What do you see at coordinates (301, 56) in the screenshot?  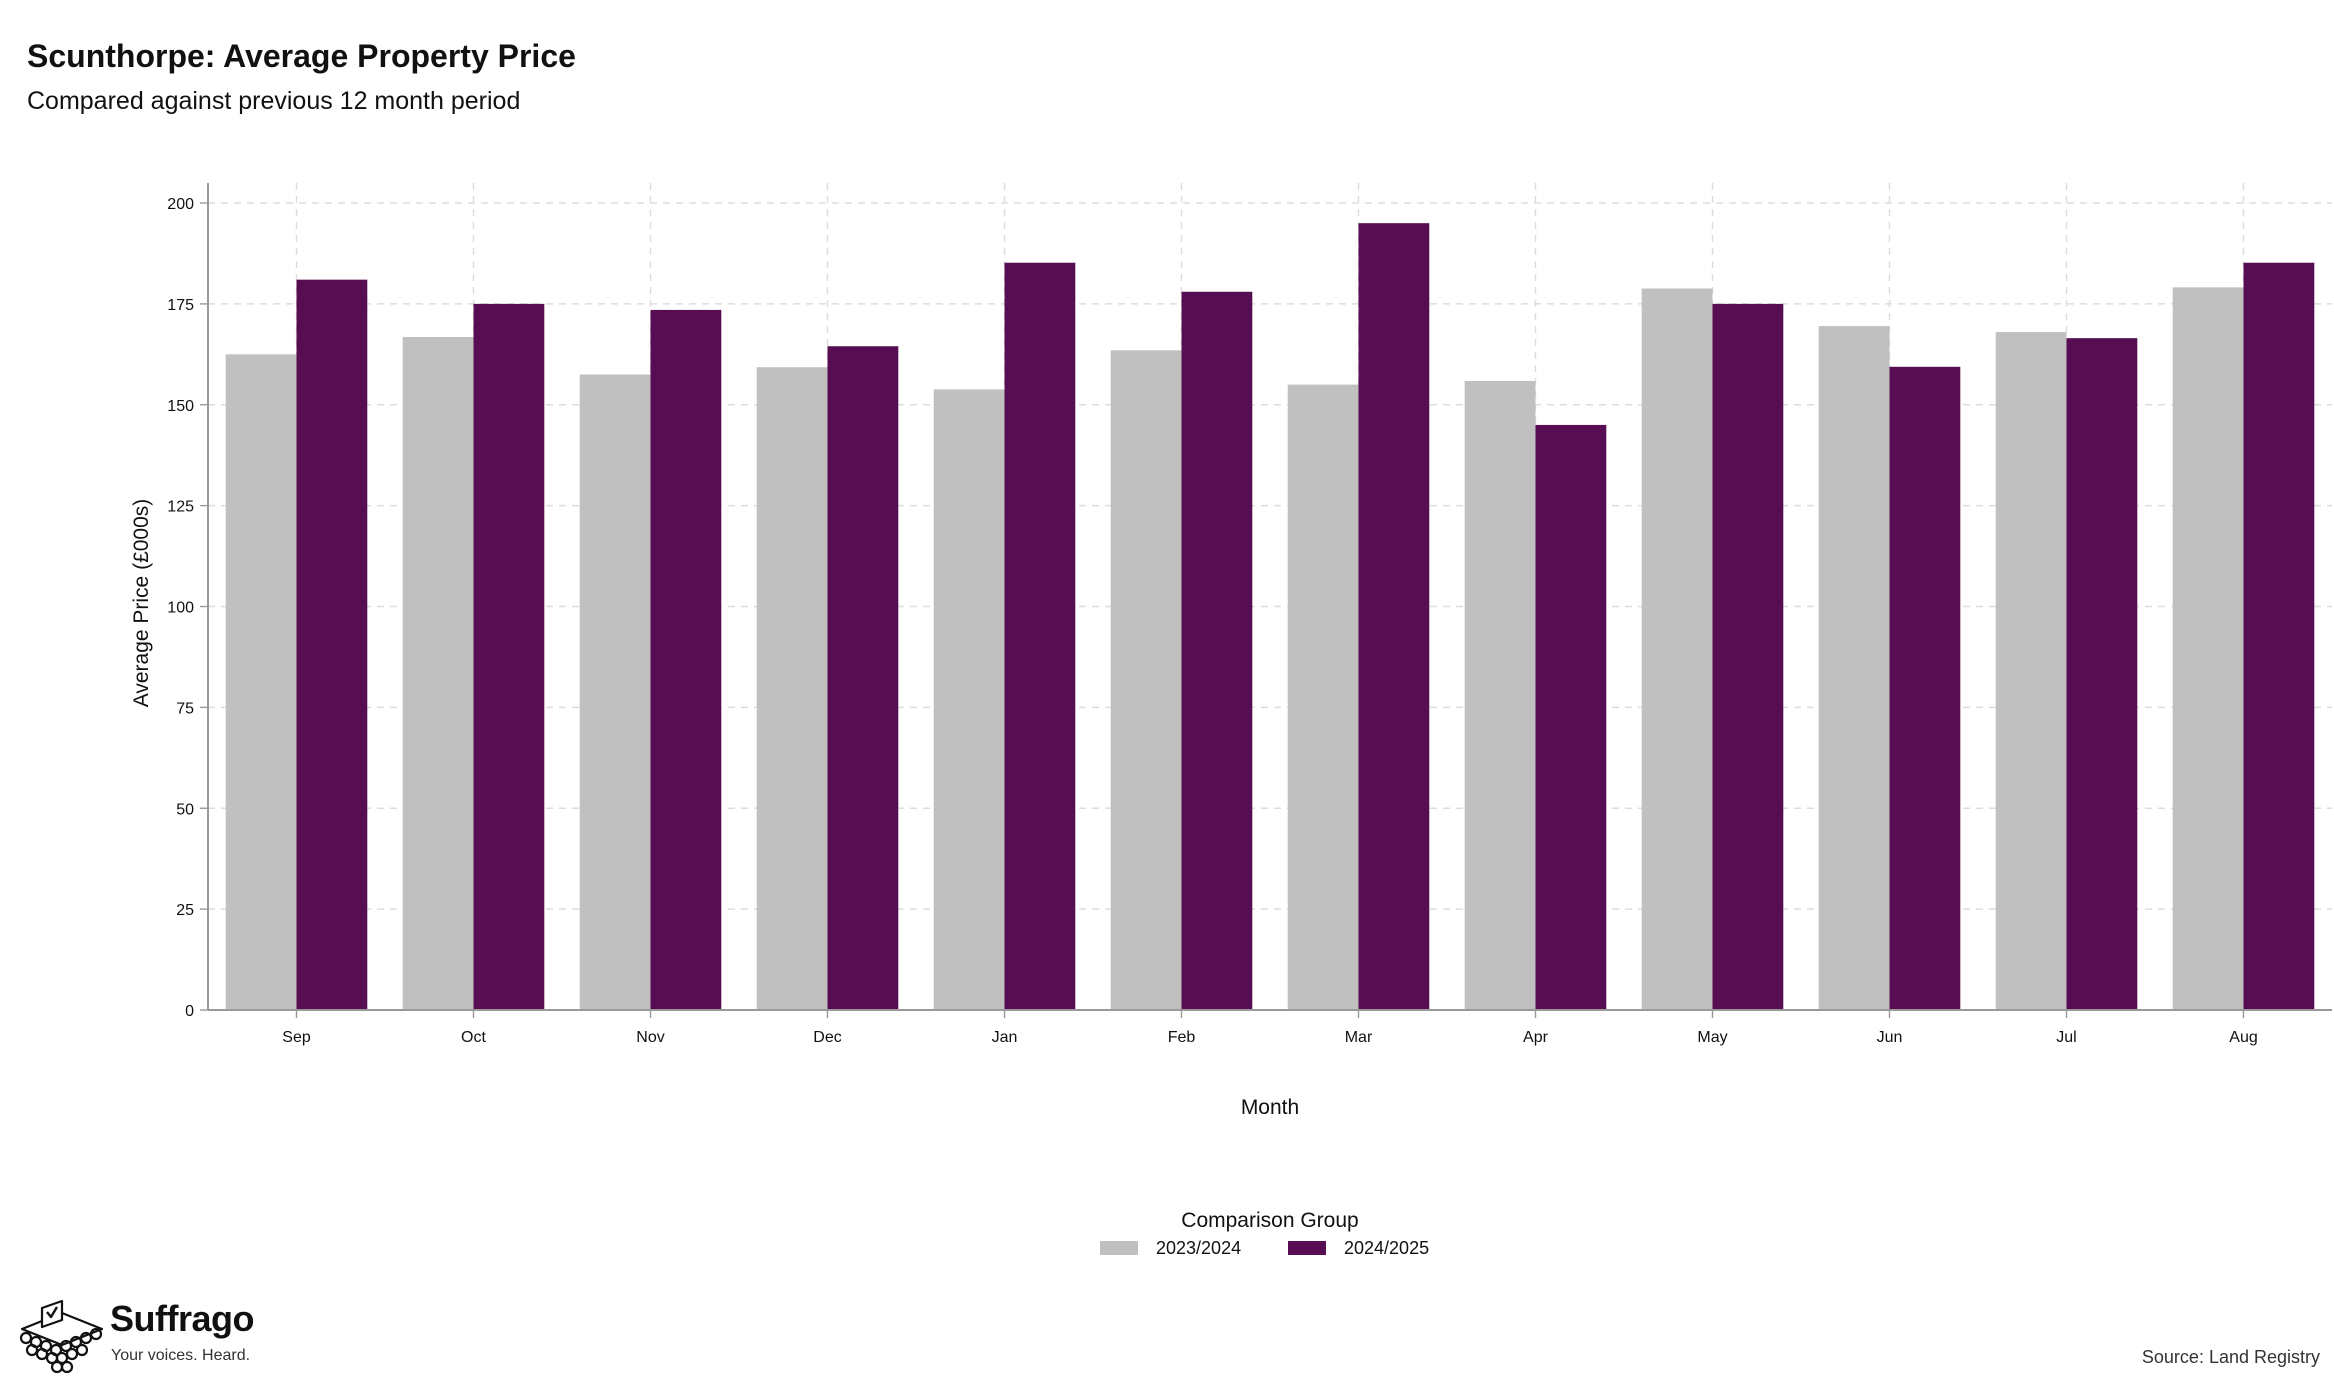 I see `chart-title: Scunthorpe: Average Property Price` at bounding box center [301, 56].